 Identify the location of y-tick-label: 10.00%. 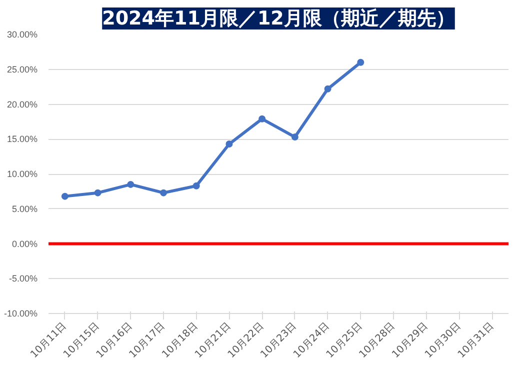
(22, 174).